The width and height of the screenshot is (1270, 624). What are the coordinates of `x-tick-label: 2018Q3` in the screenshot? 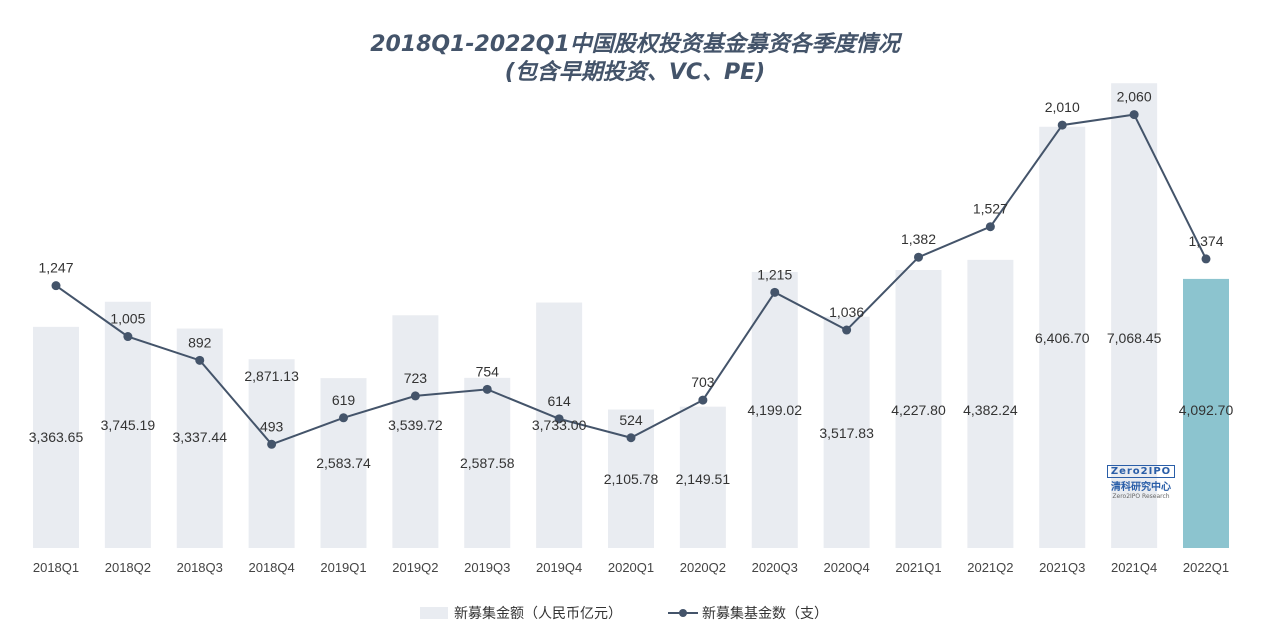 It's located at (200, 567).